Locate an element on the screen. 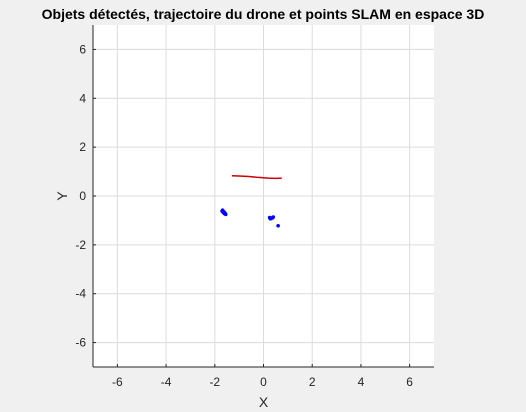 The height and width of the screenshot is (412, 526). x-tick-label-5: 4 is located at coordinates (361, 382).